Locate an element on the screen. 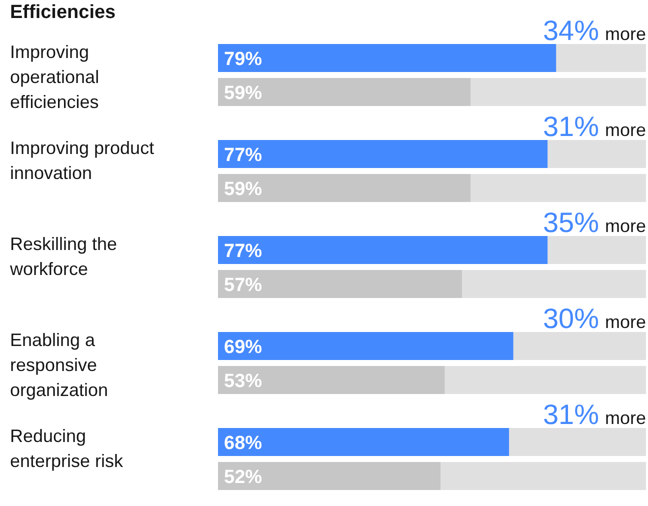 Image resolution: width=648 pixels, height=506 pixels. y-tick-label: Improving product innovation is located at coordinates (82, 160).